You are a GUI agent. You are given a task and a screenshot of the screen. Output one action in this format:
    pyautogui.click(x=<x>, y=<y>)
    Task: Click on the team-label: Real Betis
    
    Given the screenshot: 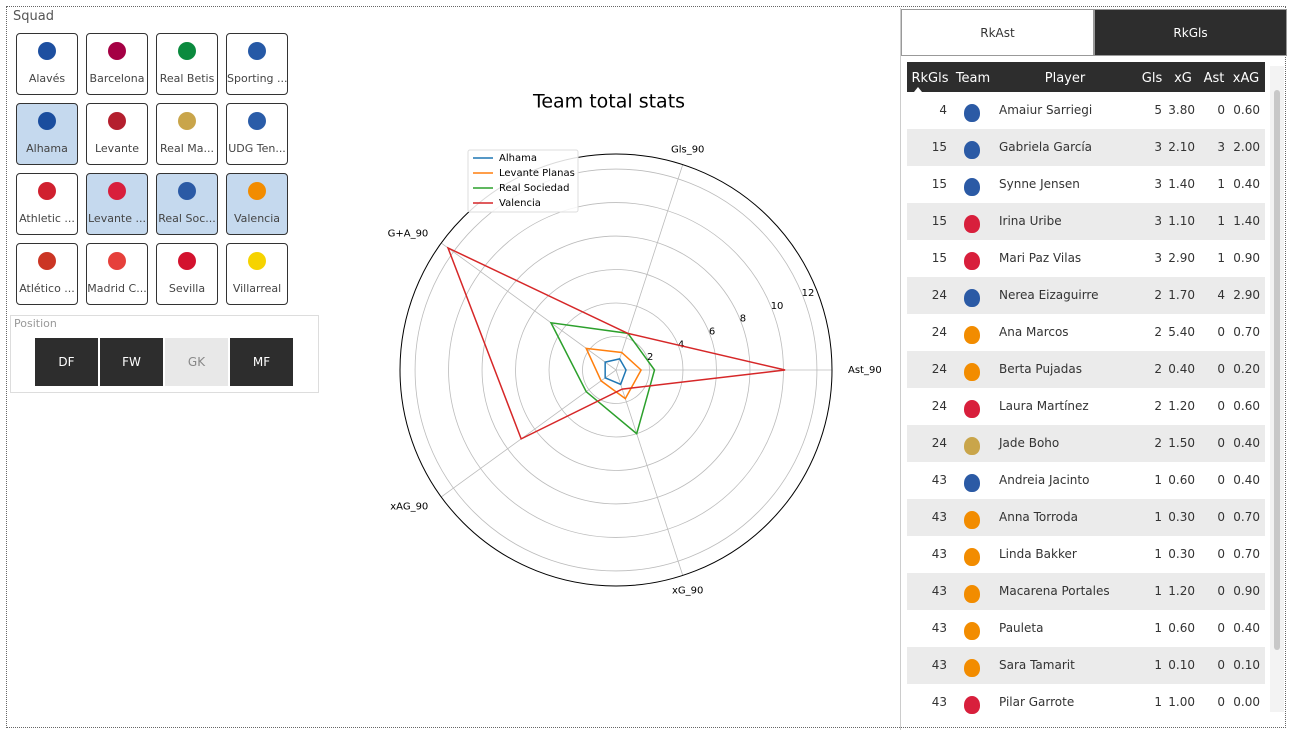 What is the action you would take?
    pyautogui.click(x=187, y=78)
    